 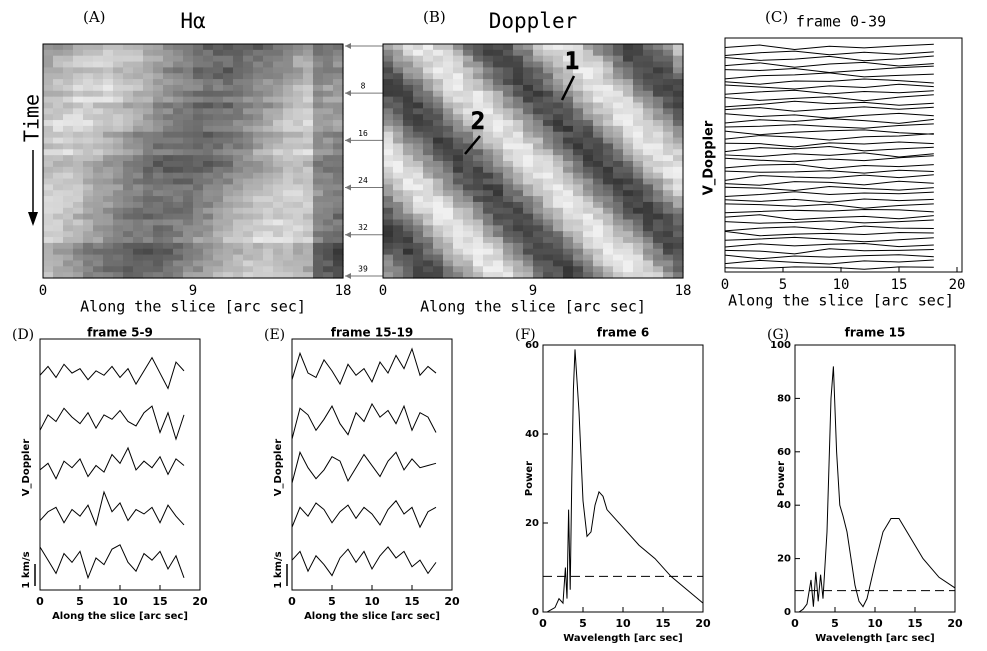 I want to click on x-tick-label: 15, so click(x=411, y=601).